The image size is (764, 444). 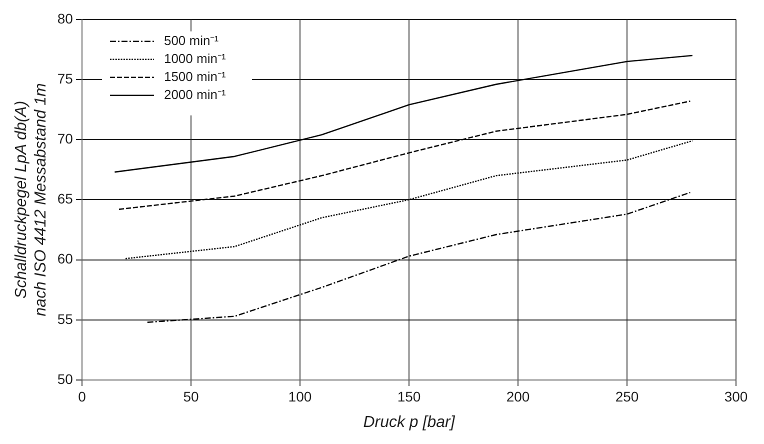 I want to click on x-tick-label: 50, so click(x=191, y=396).